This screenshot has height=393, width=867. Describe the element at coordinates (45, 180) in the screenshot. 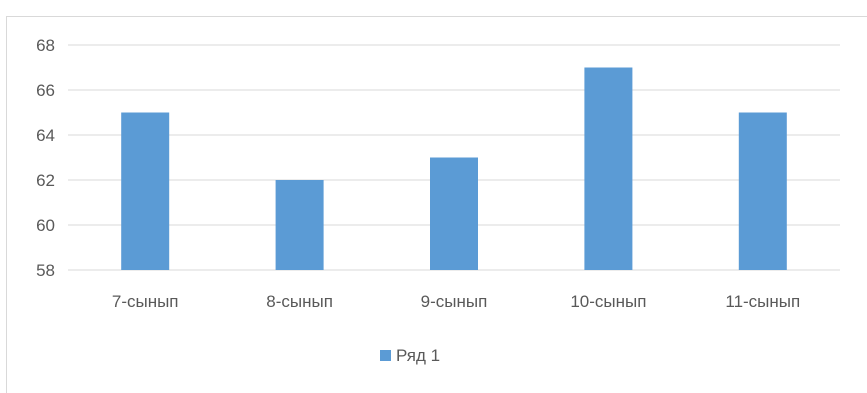

I see `y-tick-label: 62` at that location.